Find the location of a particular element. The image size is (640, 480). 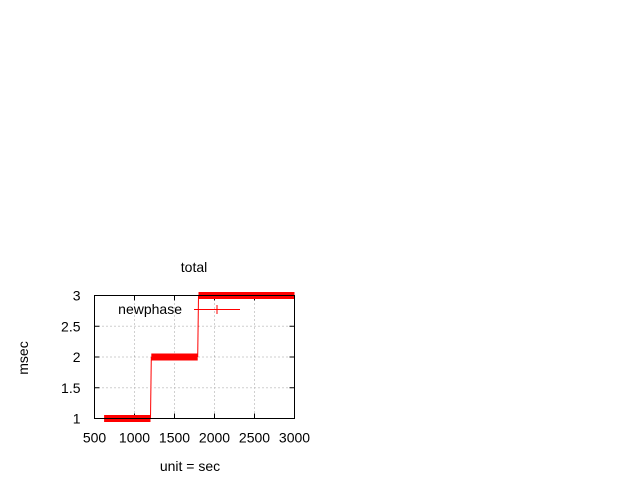

series-step-band is located at coordinates (174, 357).